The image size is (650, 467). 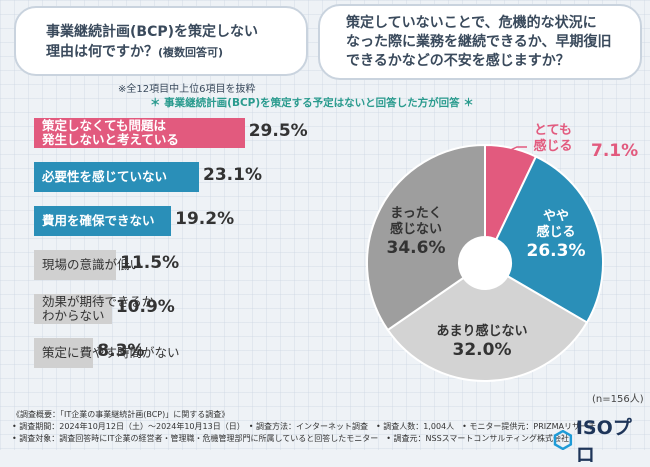 I want to click on bar-row: 策定しなくても問題は 発生しないと考えている 29.5%, so click(x=179, y=133).